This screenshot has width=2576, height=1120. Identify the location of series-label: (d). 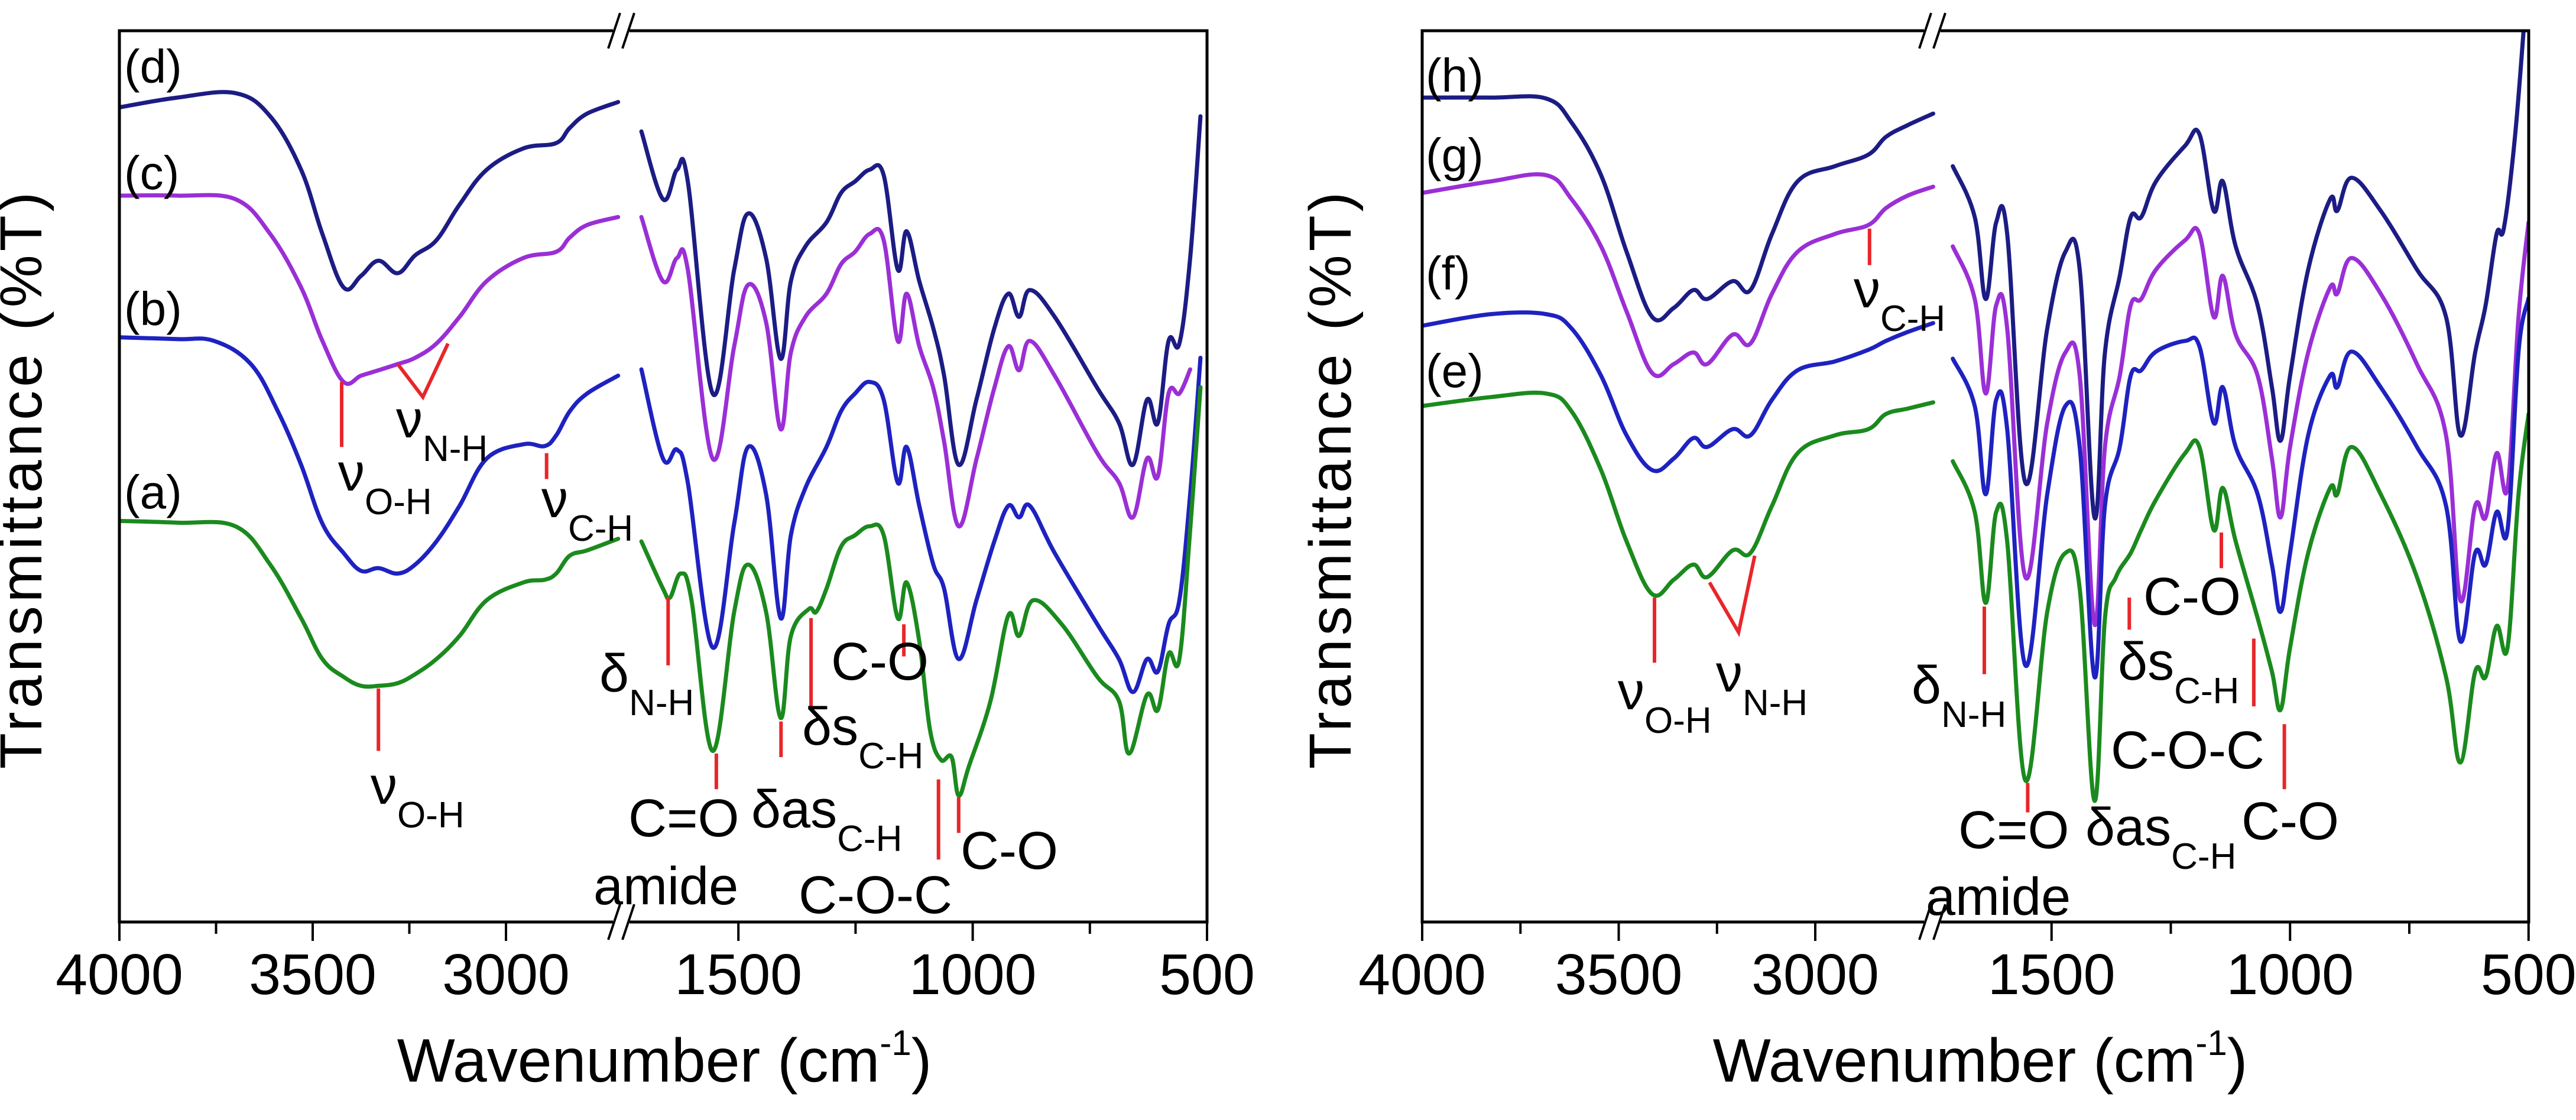
(153, 66).